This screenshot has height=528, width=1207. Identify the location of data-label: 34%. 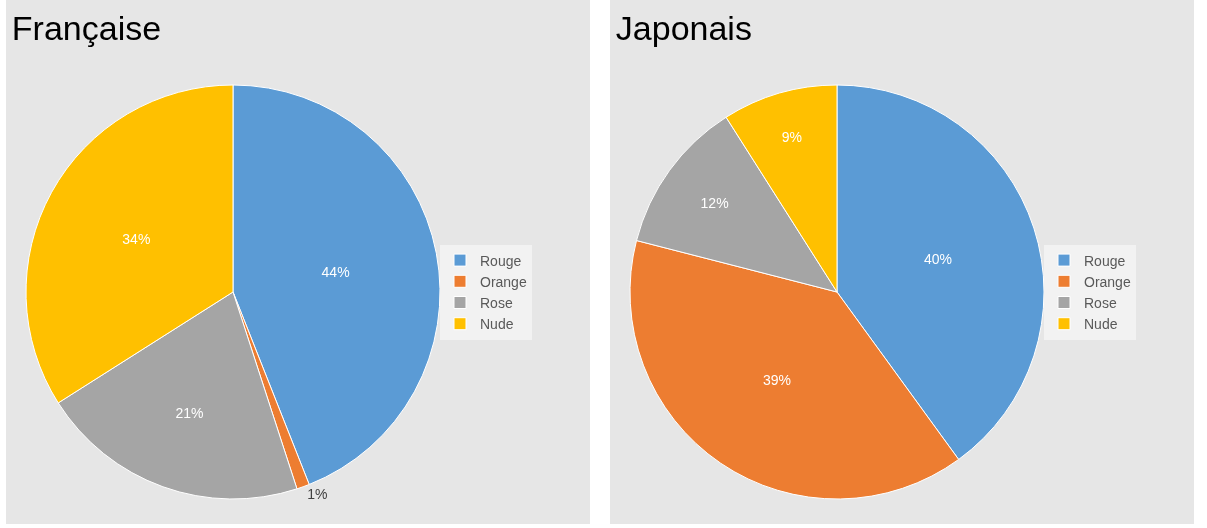
(136, 238).